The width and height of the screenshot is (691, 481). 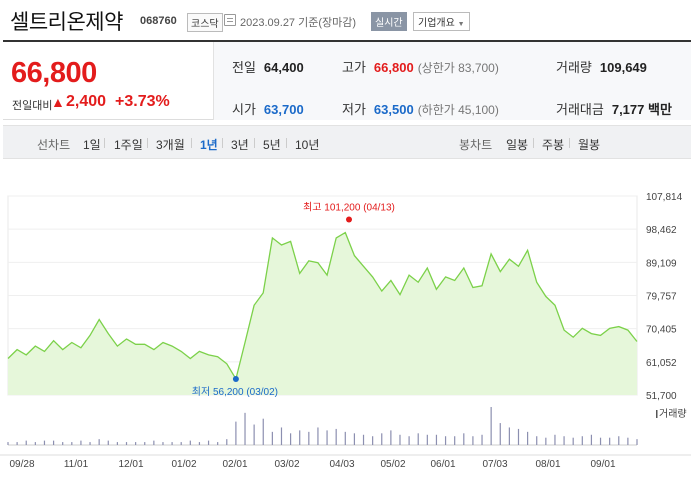 I want to click on candle-daily: 일봉, so click(x=517, y=145).